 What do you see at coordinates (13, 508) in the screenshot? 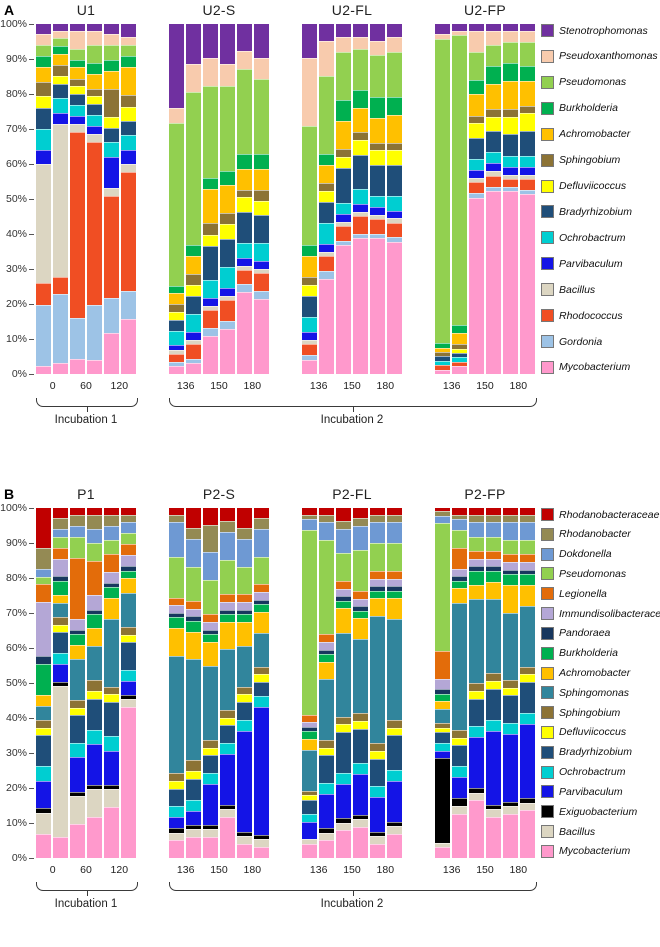
I see `y-axis-label: 100%` at bounding box center [13, 508].